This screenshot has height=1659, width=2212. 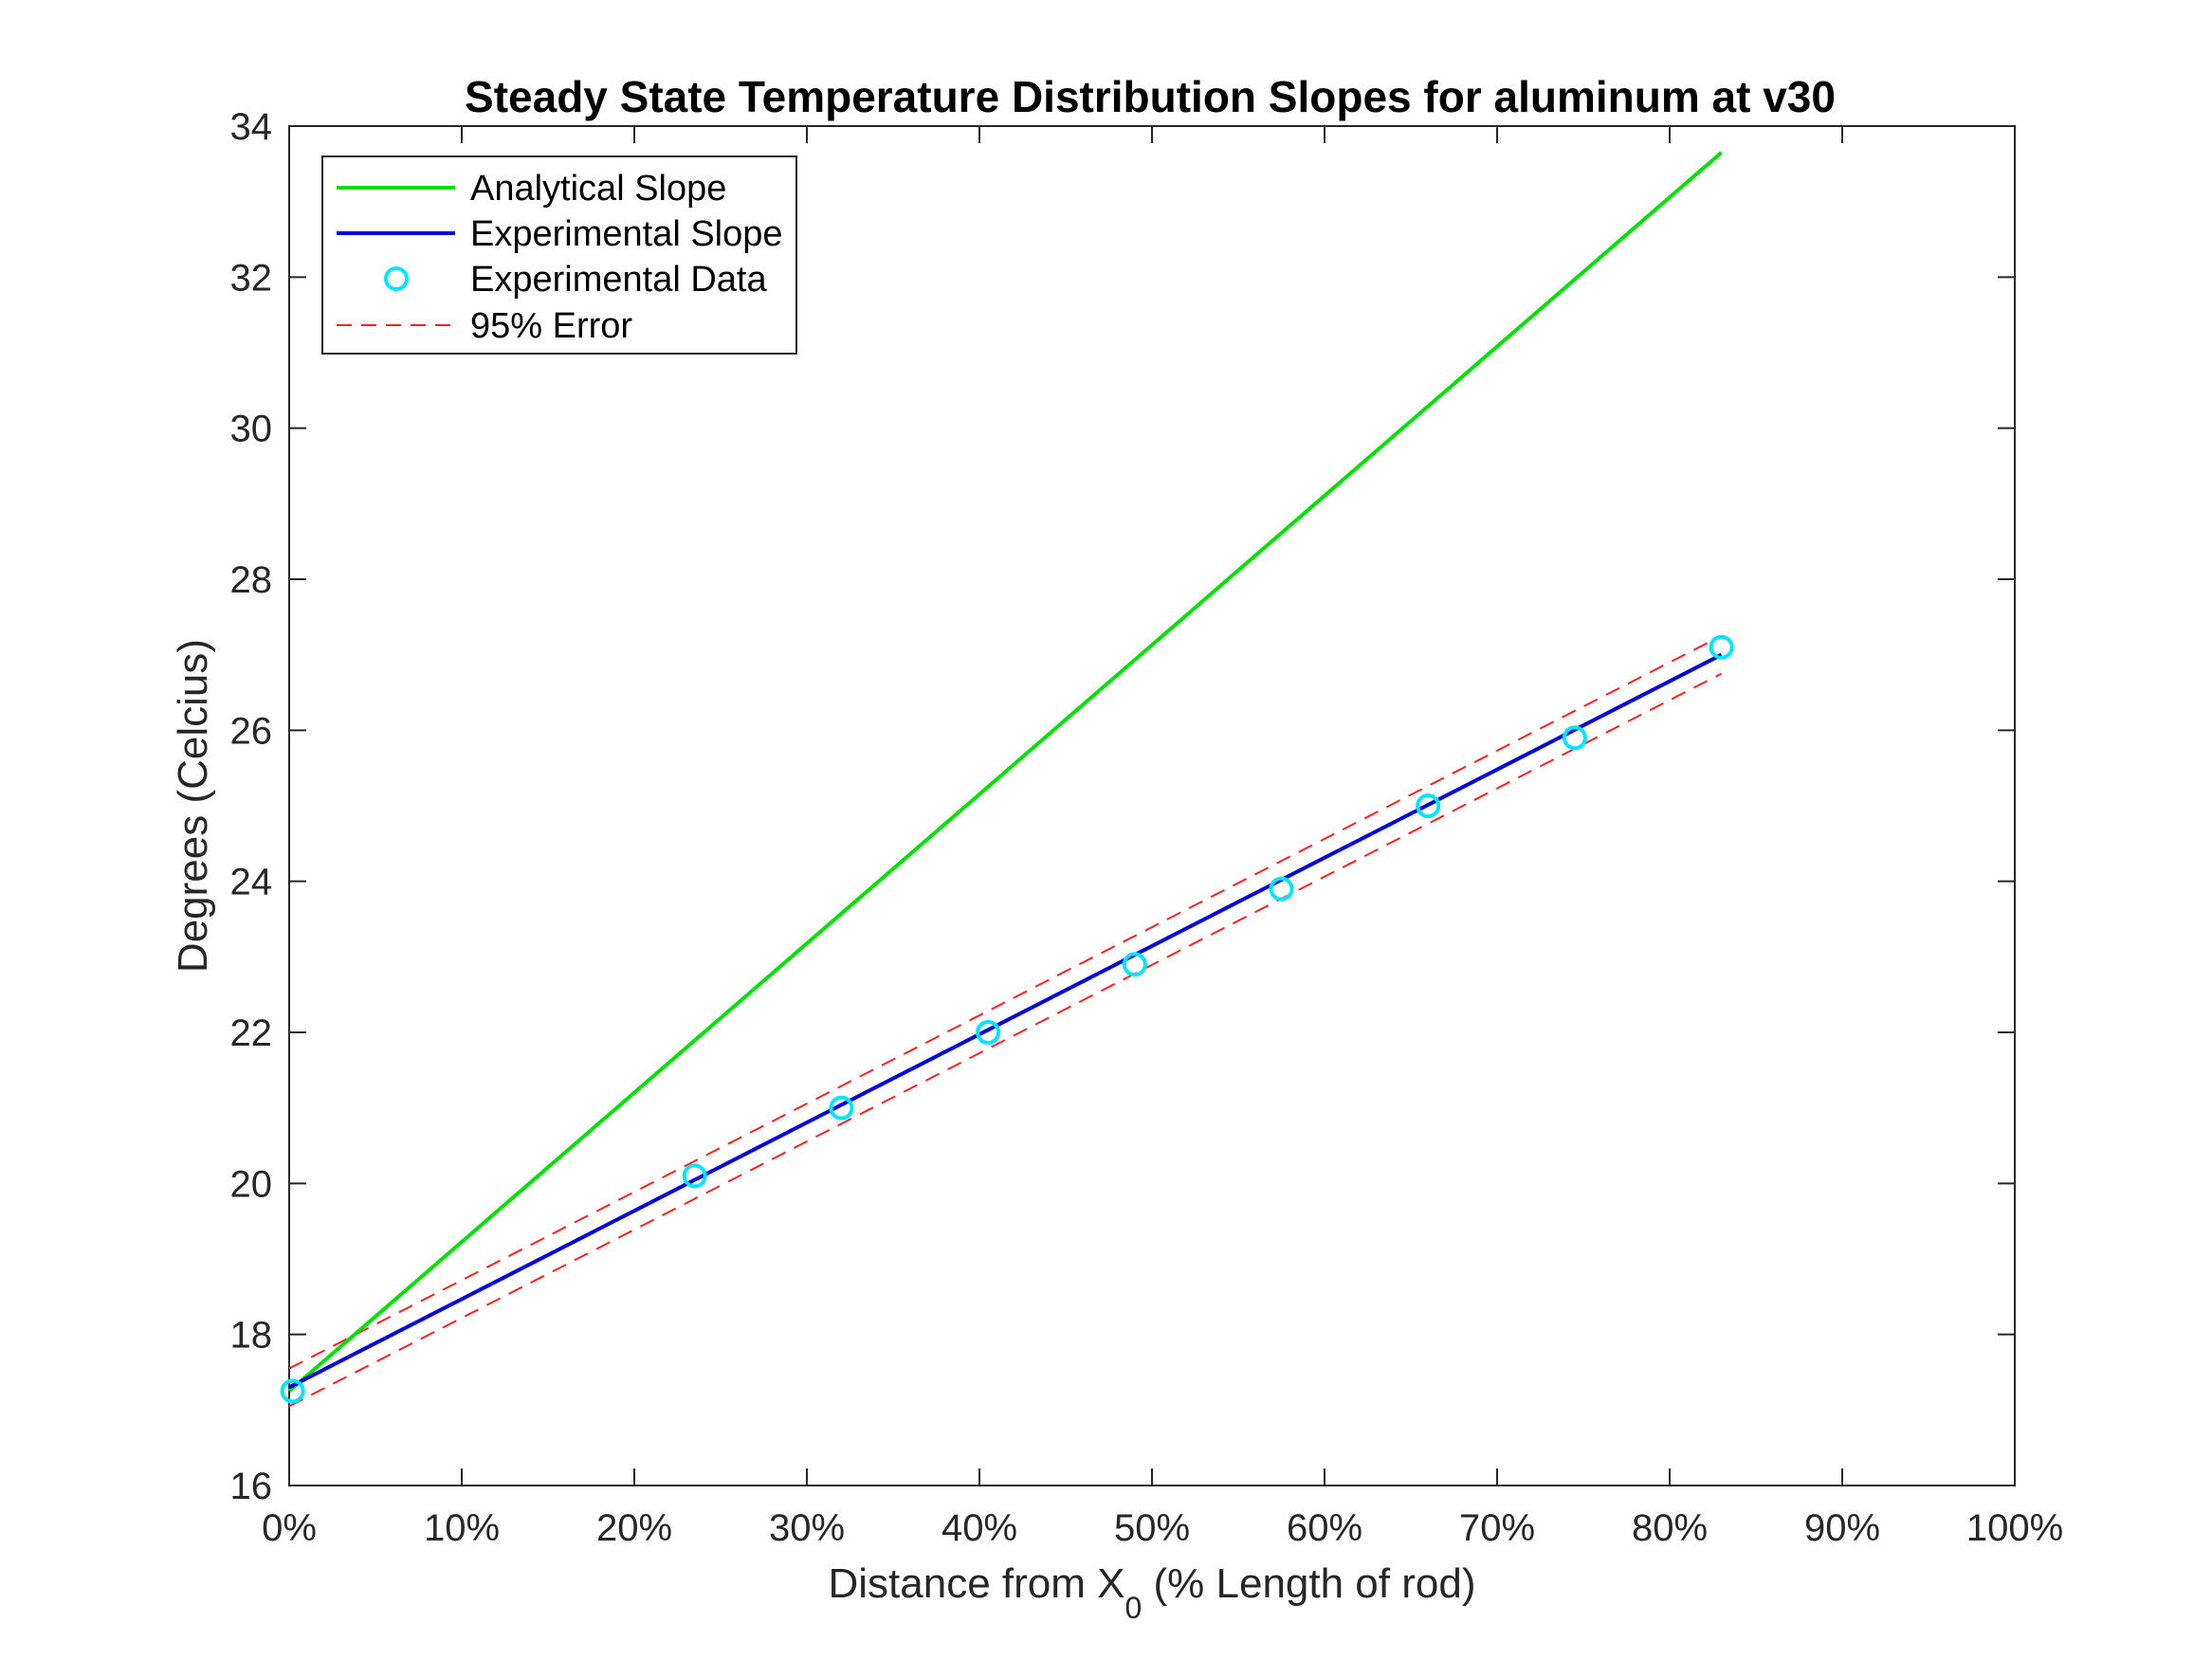 What do you see at coordinates (251, 882) in the screenshot?
I see `y-tick-label: 24` at bounding box center [251, 882].